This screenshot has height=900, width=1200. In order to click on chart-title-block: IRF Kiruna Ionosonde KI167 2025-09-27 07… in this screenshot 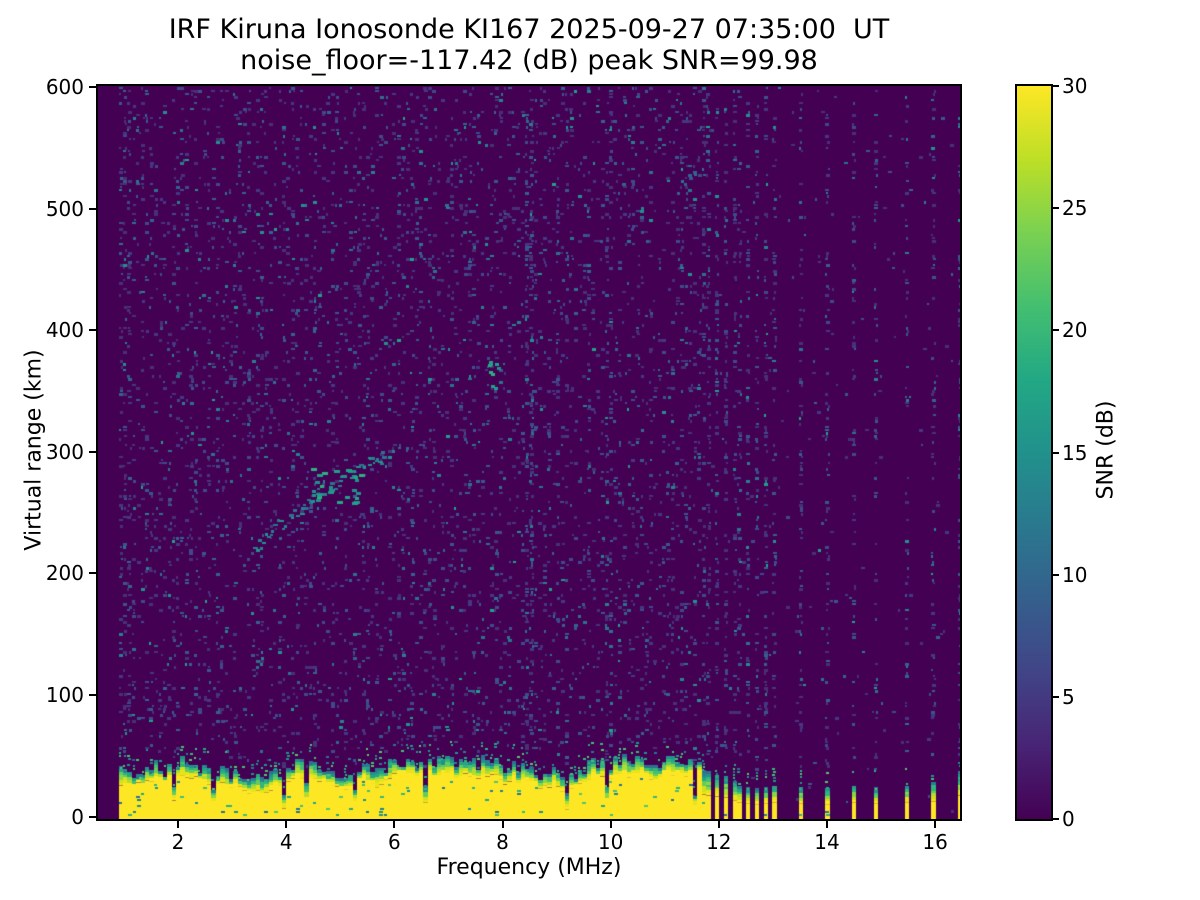, I will do `click(529, 45)`.